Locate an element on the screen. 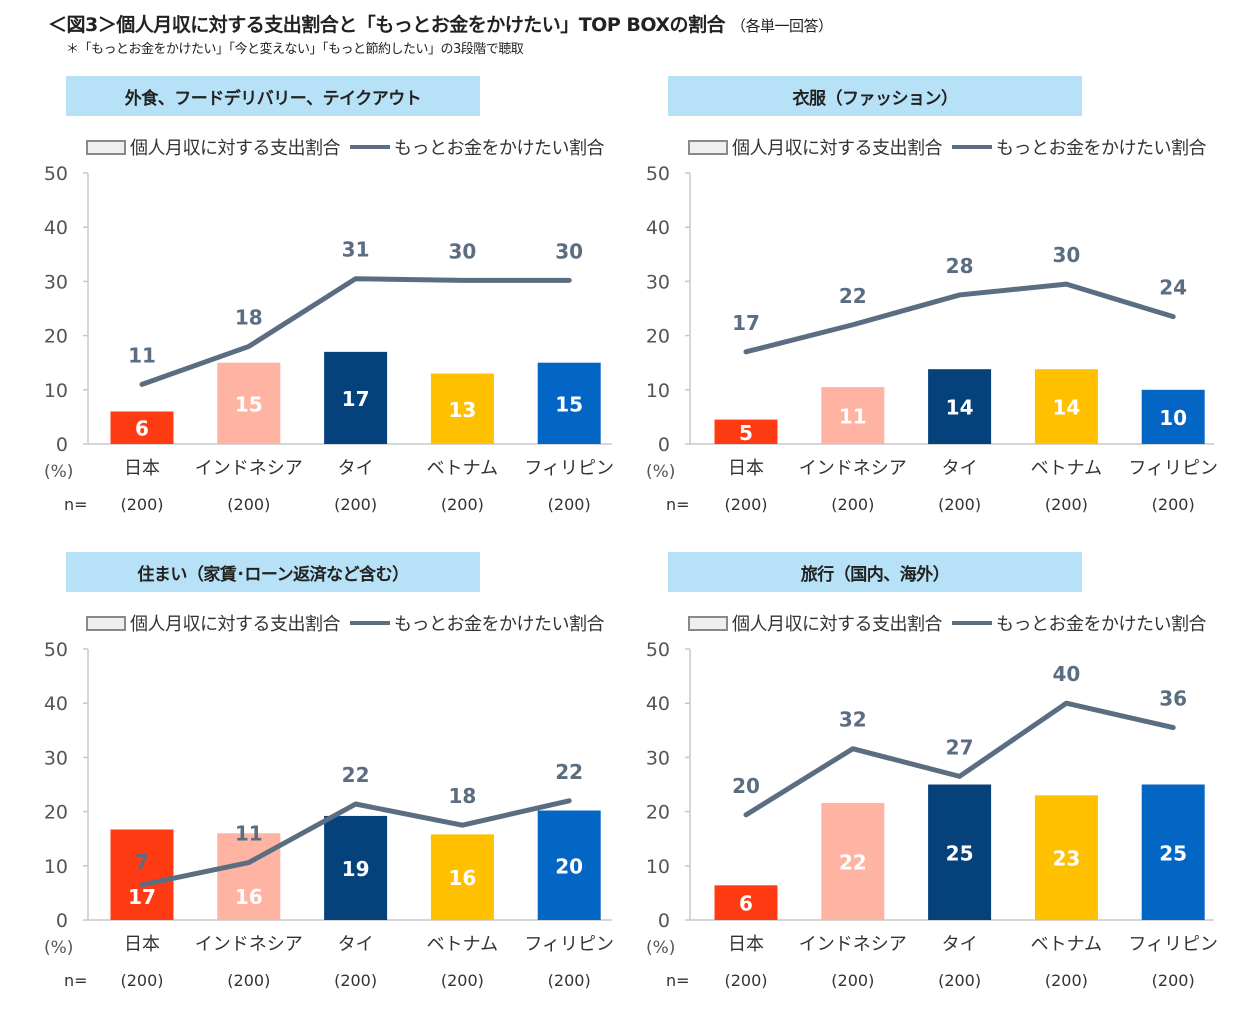  bar-data-label: 19 is located at coordinates (356, 869).